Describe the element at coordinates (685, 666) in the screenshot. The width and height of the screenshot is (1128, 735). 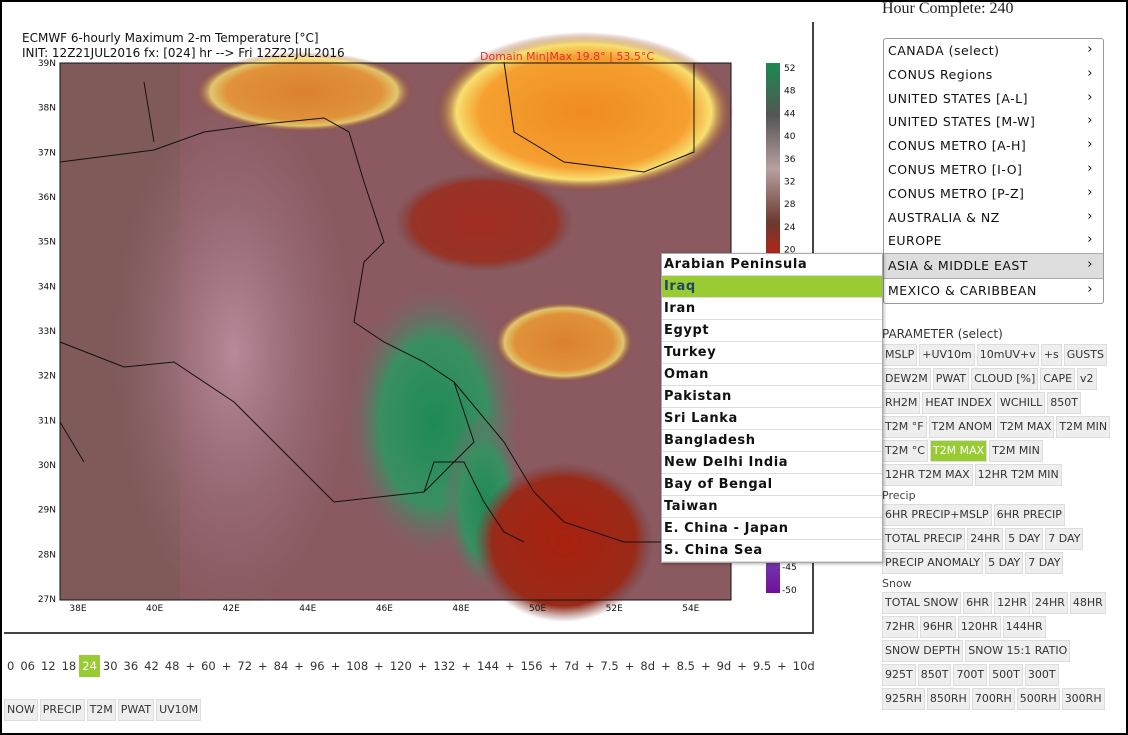
I see `forecast-hour: 8.5` at that location.